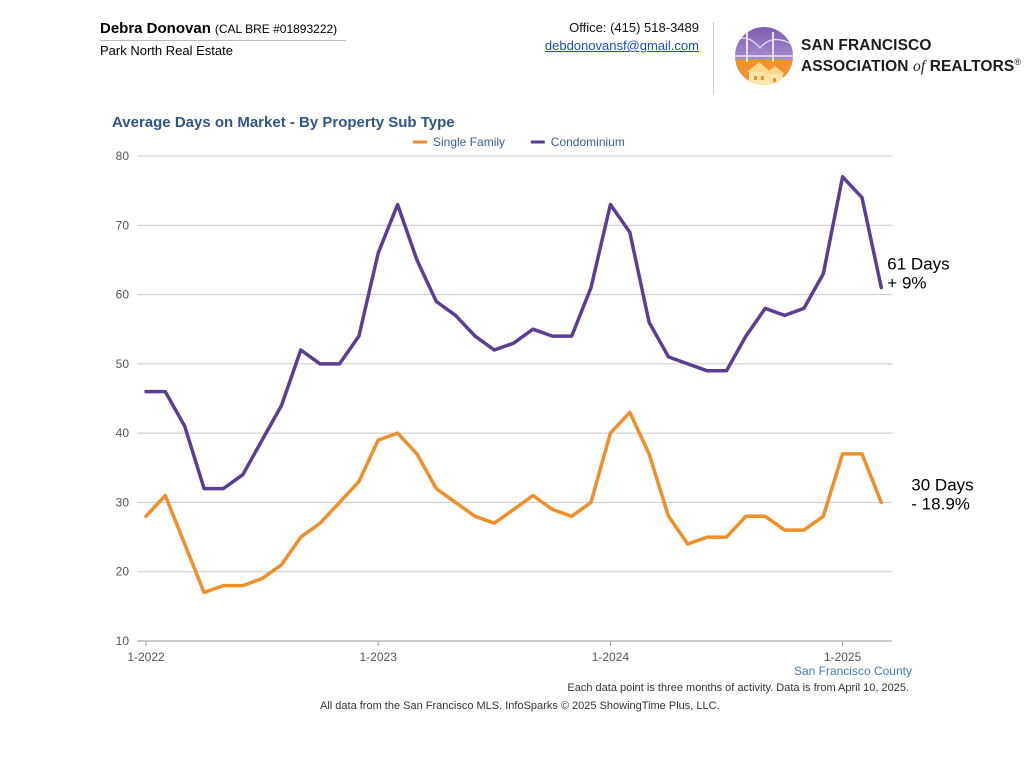 This screenshot has height=768, width=1024. What do you see at coordinates (918, 264) in the screenshot?
I see `callout-condominium-days: 61 Days` at bounding box center [918, 264].